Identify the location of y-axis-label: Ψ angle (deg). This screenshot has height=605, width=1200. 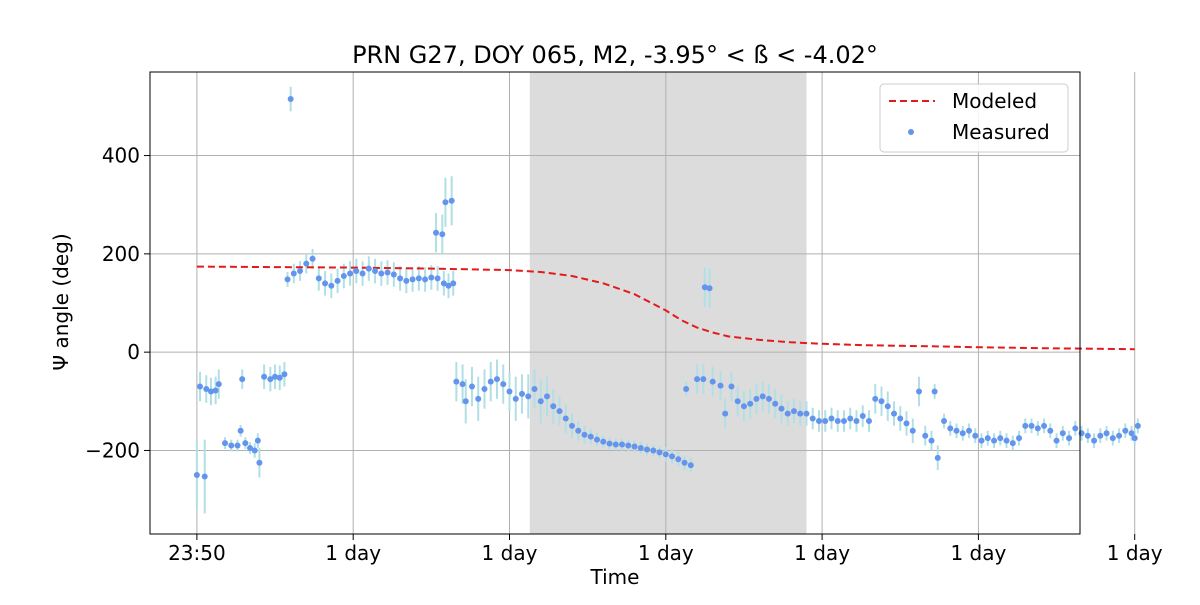
(61, 301).